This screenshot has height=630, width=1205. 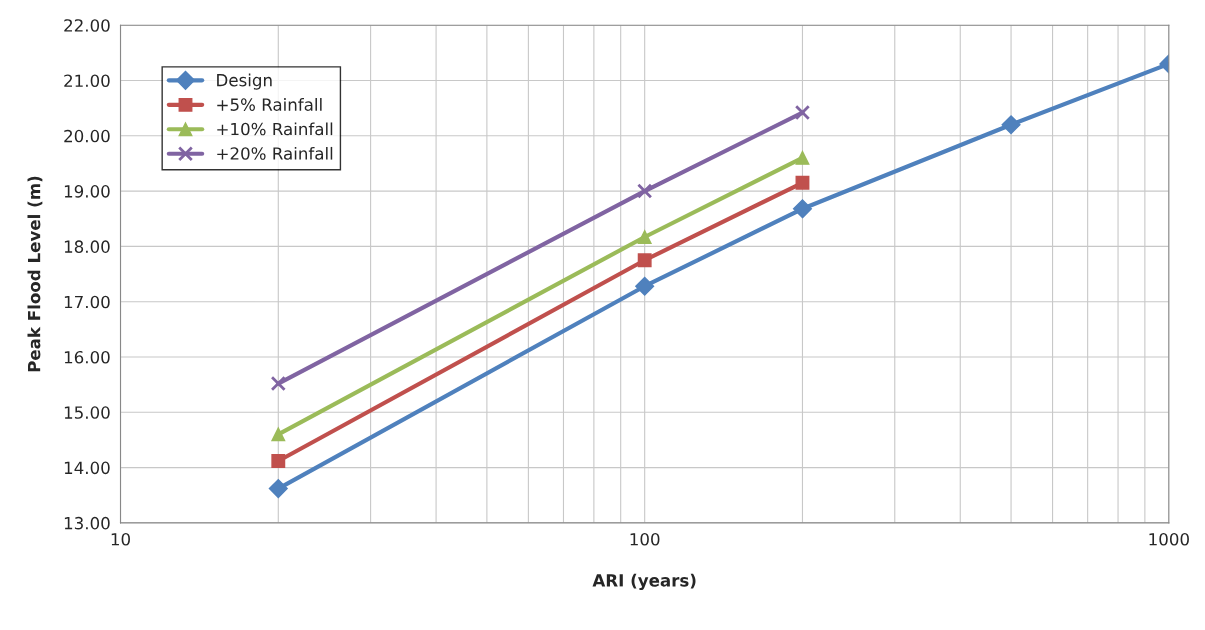 What do you see at coordinates (87, 136) in the screenshot?
I see `y-tick-label: 20.00` at bounding box center [87, 136].